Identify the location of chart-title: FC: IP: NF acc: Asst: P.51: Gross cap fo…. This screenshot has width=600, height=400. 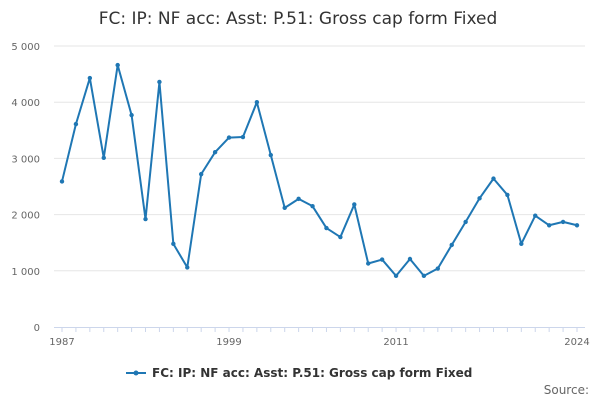
(298, 19).